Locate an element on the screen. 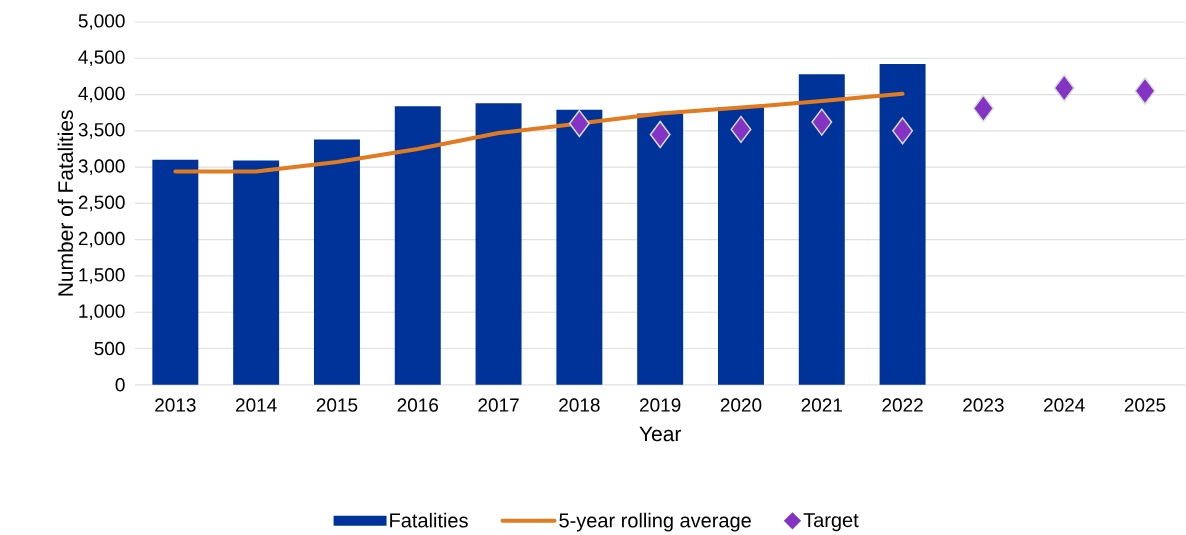 Image resolution: width=1186 pixels, height=535 pixels. y-tick-label: 4,500 is located at coordinates (101, 58).